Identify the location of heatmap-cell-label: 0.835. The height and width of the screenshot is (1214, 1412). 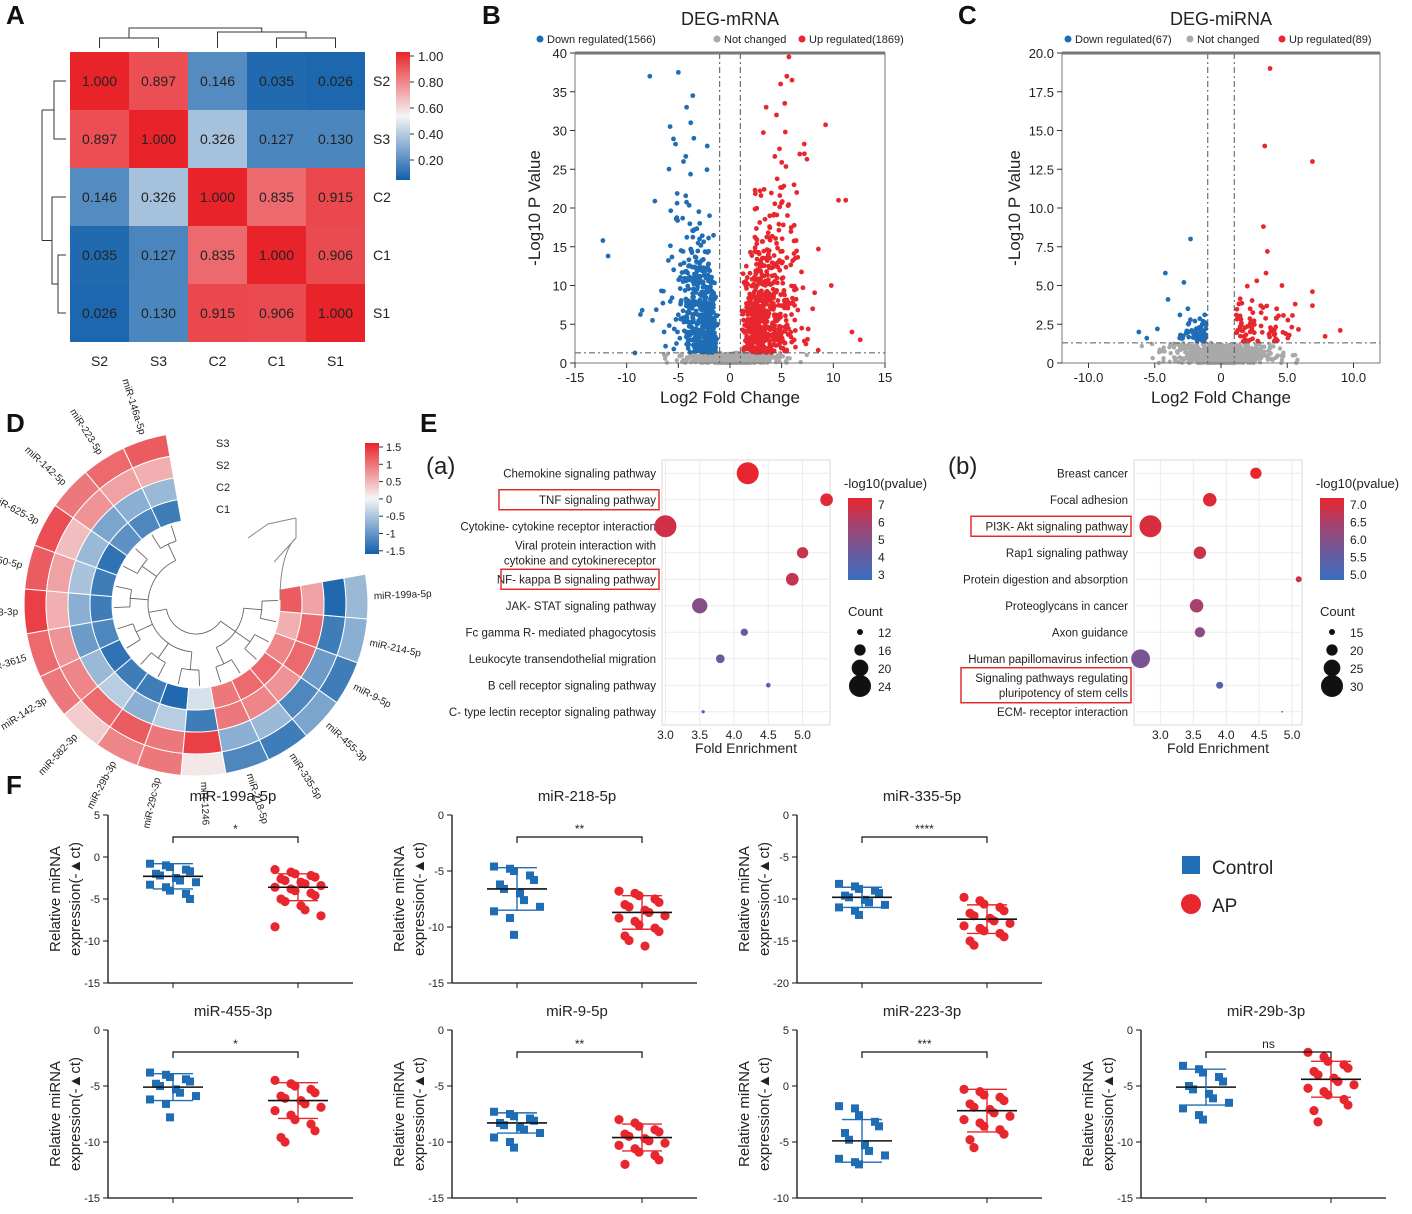
(276, 197).